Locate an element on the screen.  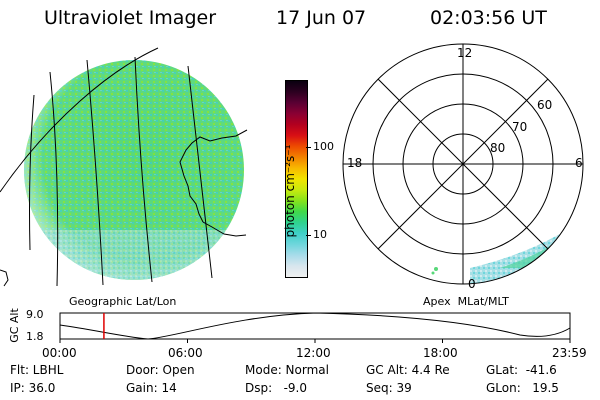
altitude-curve is located at coordinates (315, 326).